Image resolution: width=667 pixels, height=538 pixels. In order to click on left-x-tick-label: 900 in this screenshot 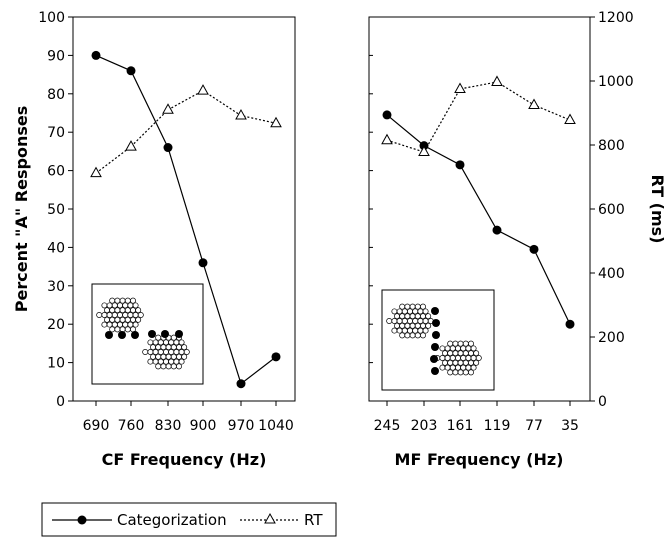, I will do `click(203, 426)`.